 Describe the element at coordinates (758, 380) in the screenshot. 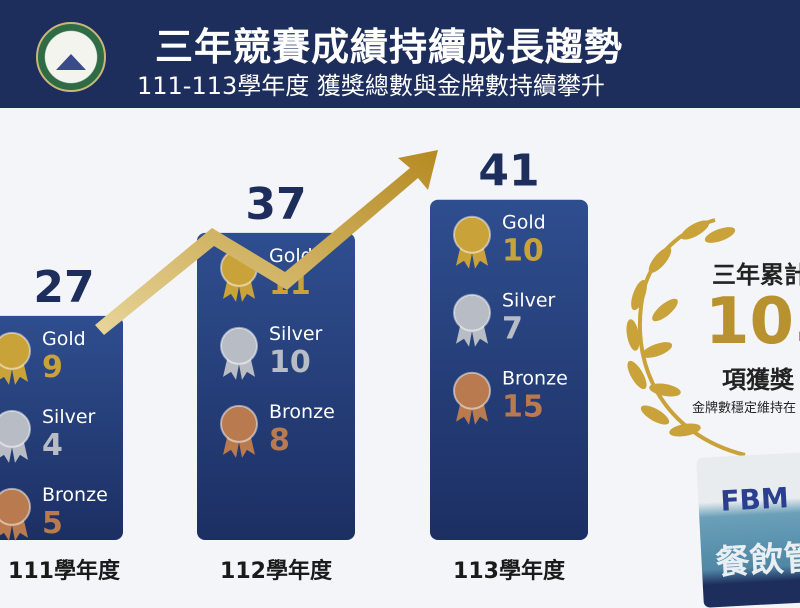

I see `summary-unit: 項獲獎` at that location.